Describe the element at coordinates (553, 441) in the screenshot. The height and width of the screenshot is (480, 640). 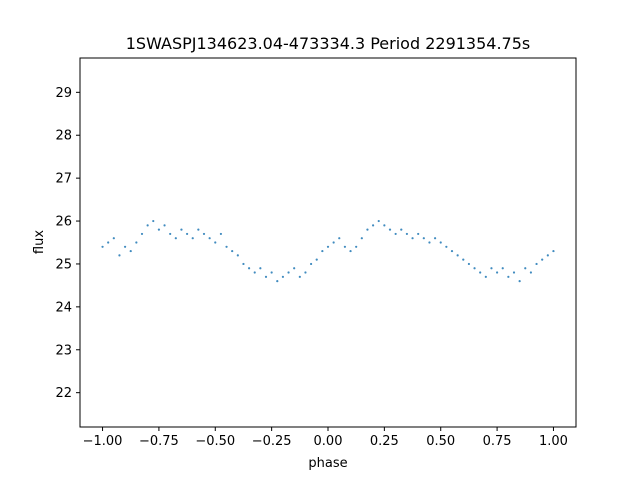
I see `x-tick-label: 1.00` at that location.